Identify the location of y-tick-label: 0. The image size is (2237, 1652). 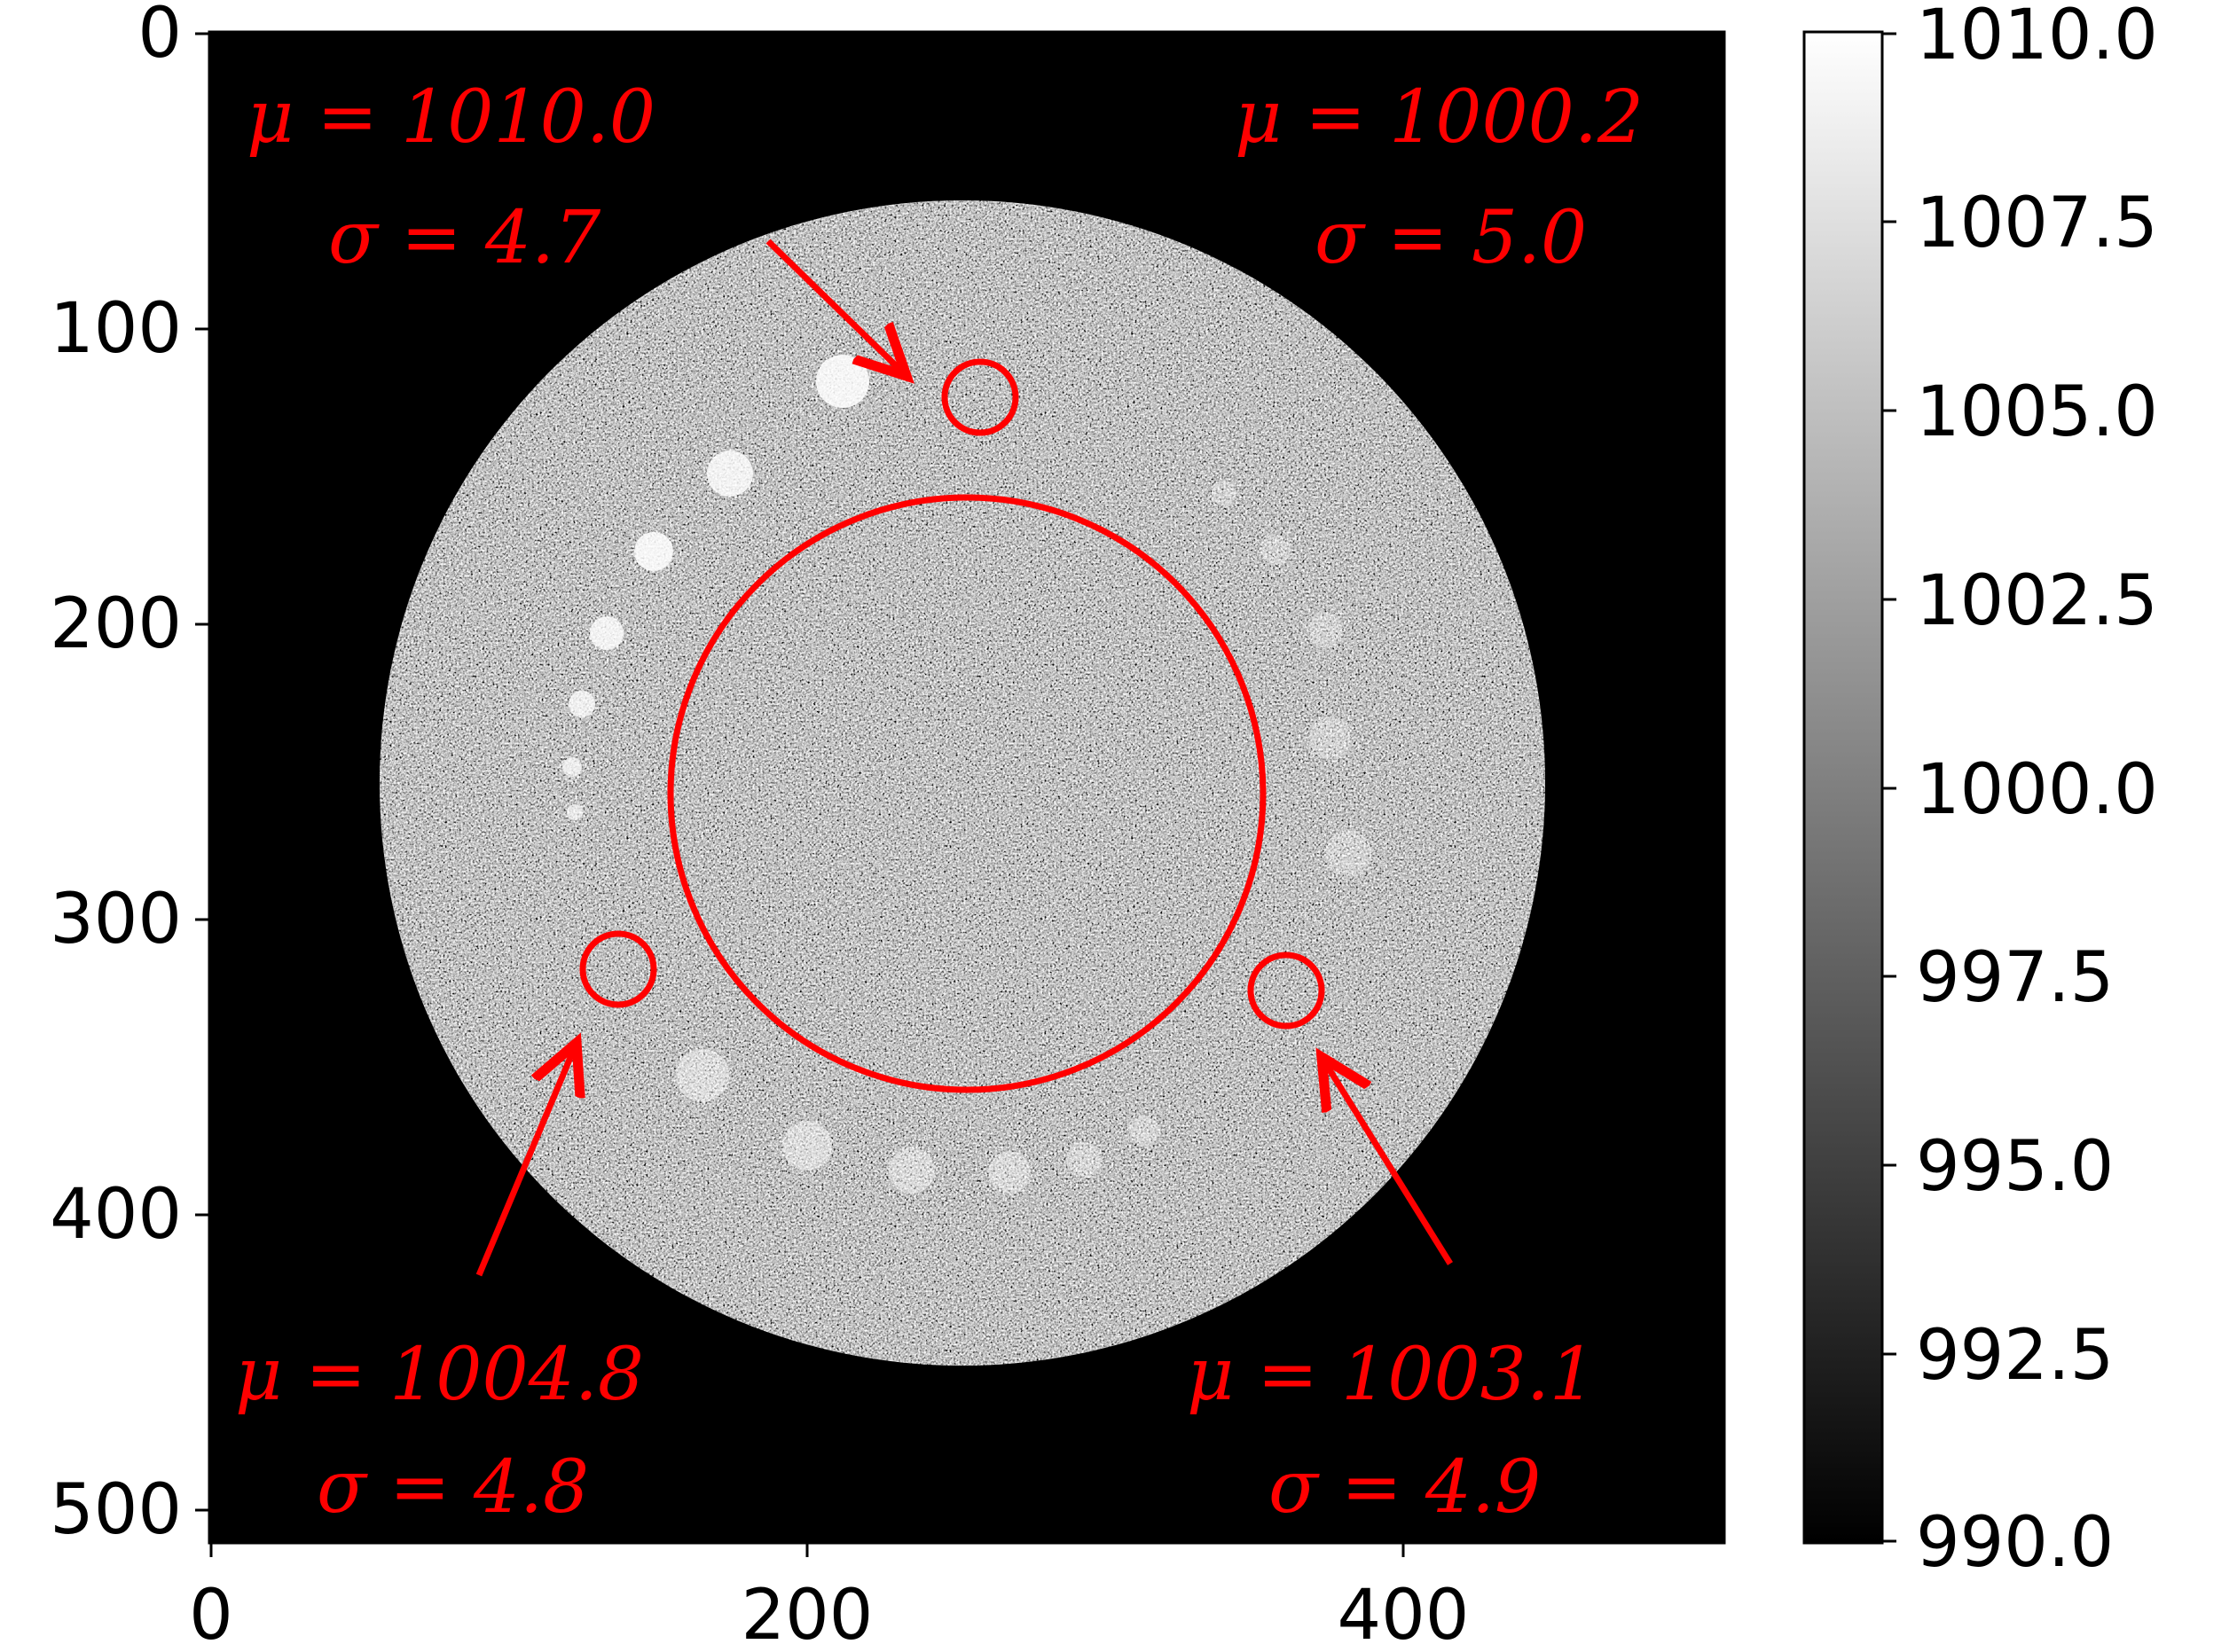
(159, 37).